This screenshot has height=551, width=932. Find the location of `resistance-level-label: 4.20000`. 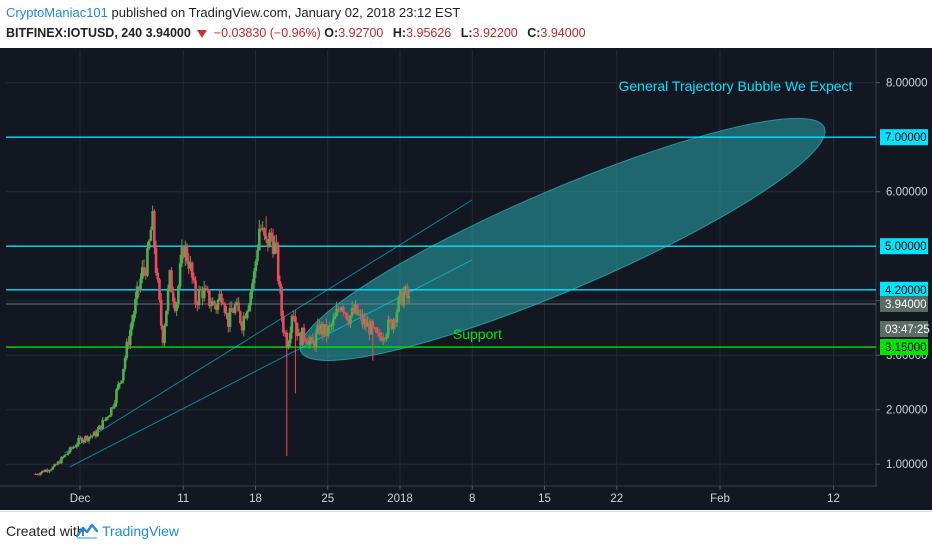

resistance-level-label: 4.20000 is located at coordinates (906, 291).